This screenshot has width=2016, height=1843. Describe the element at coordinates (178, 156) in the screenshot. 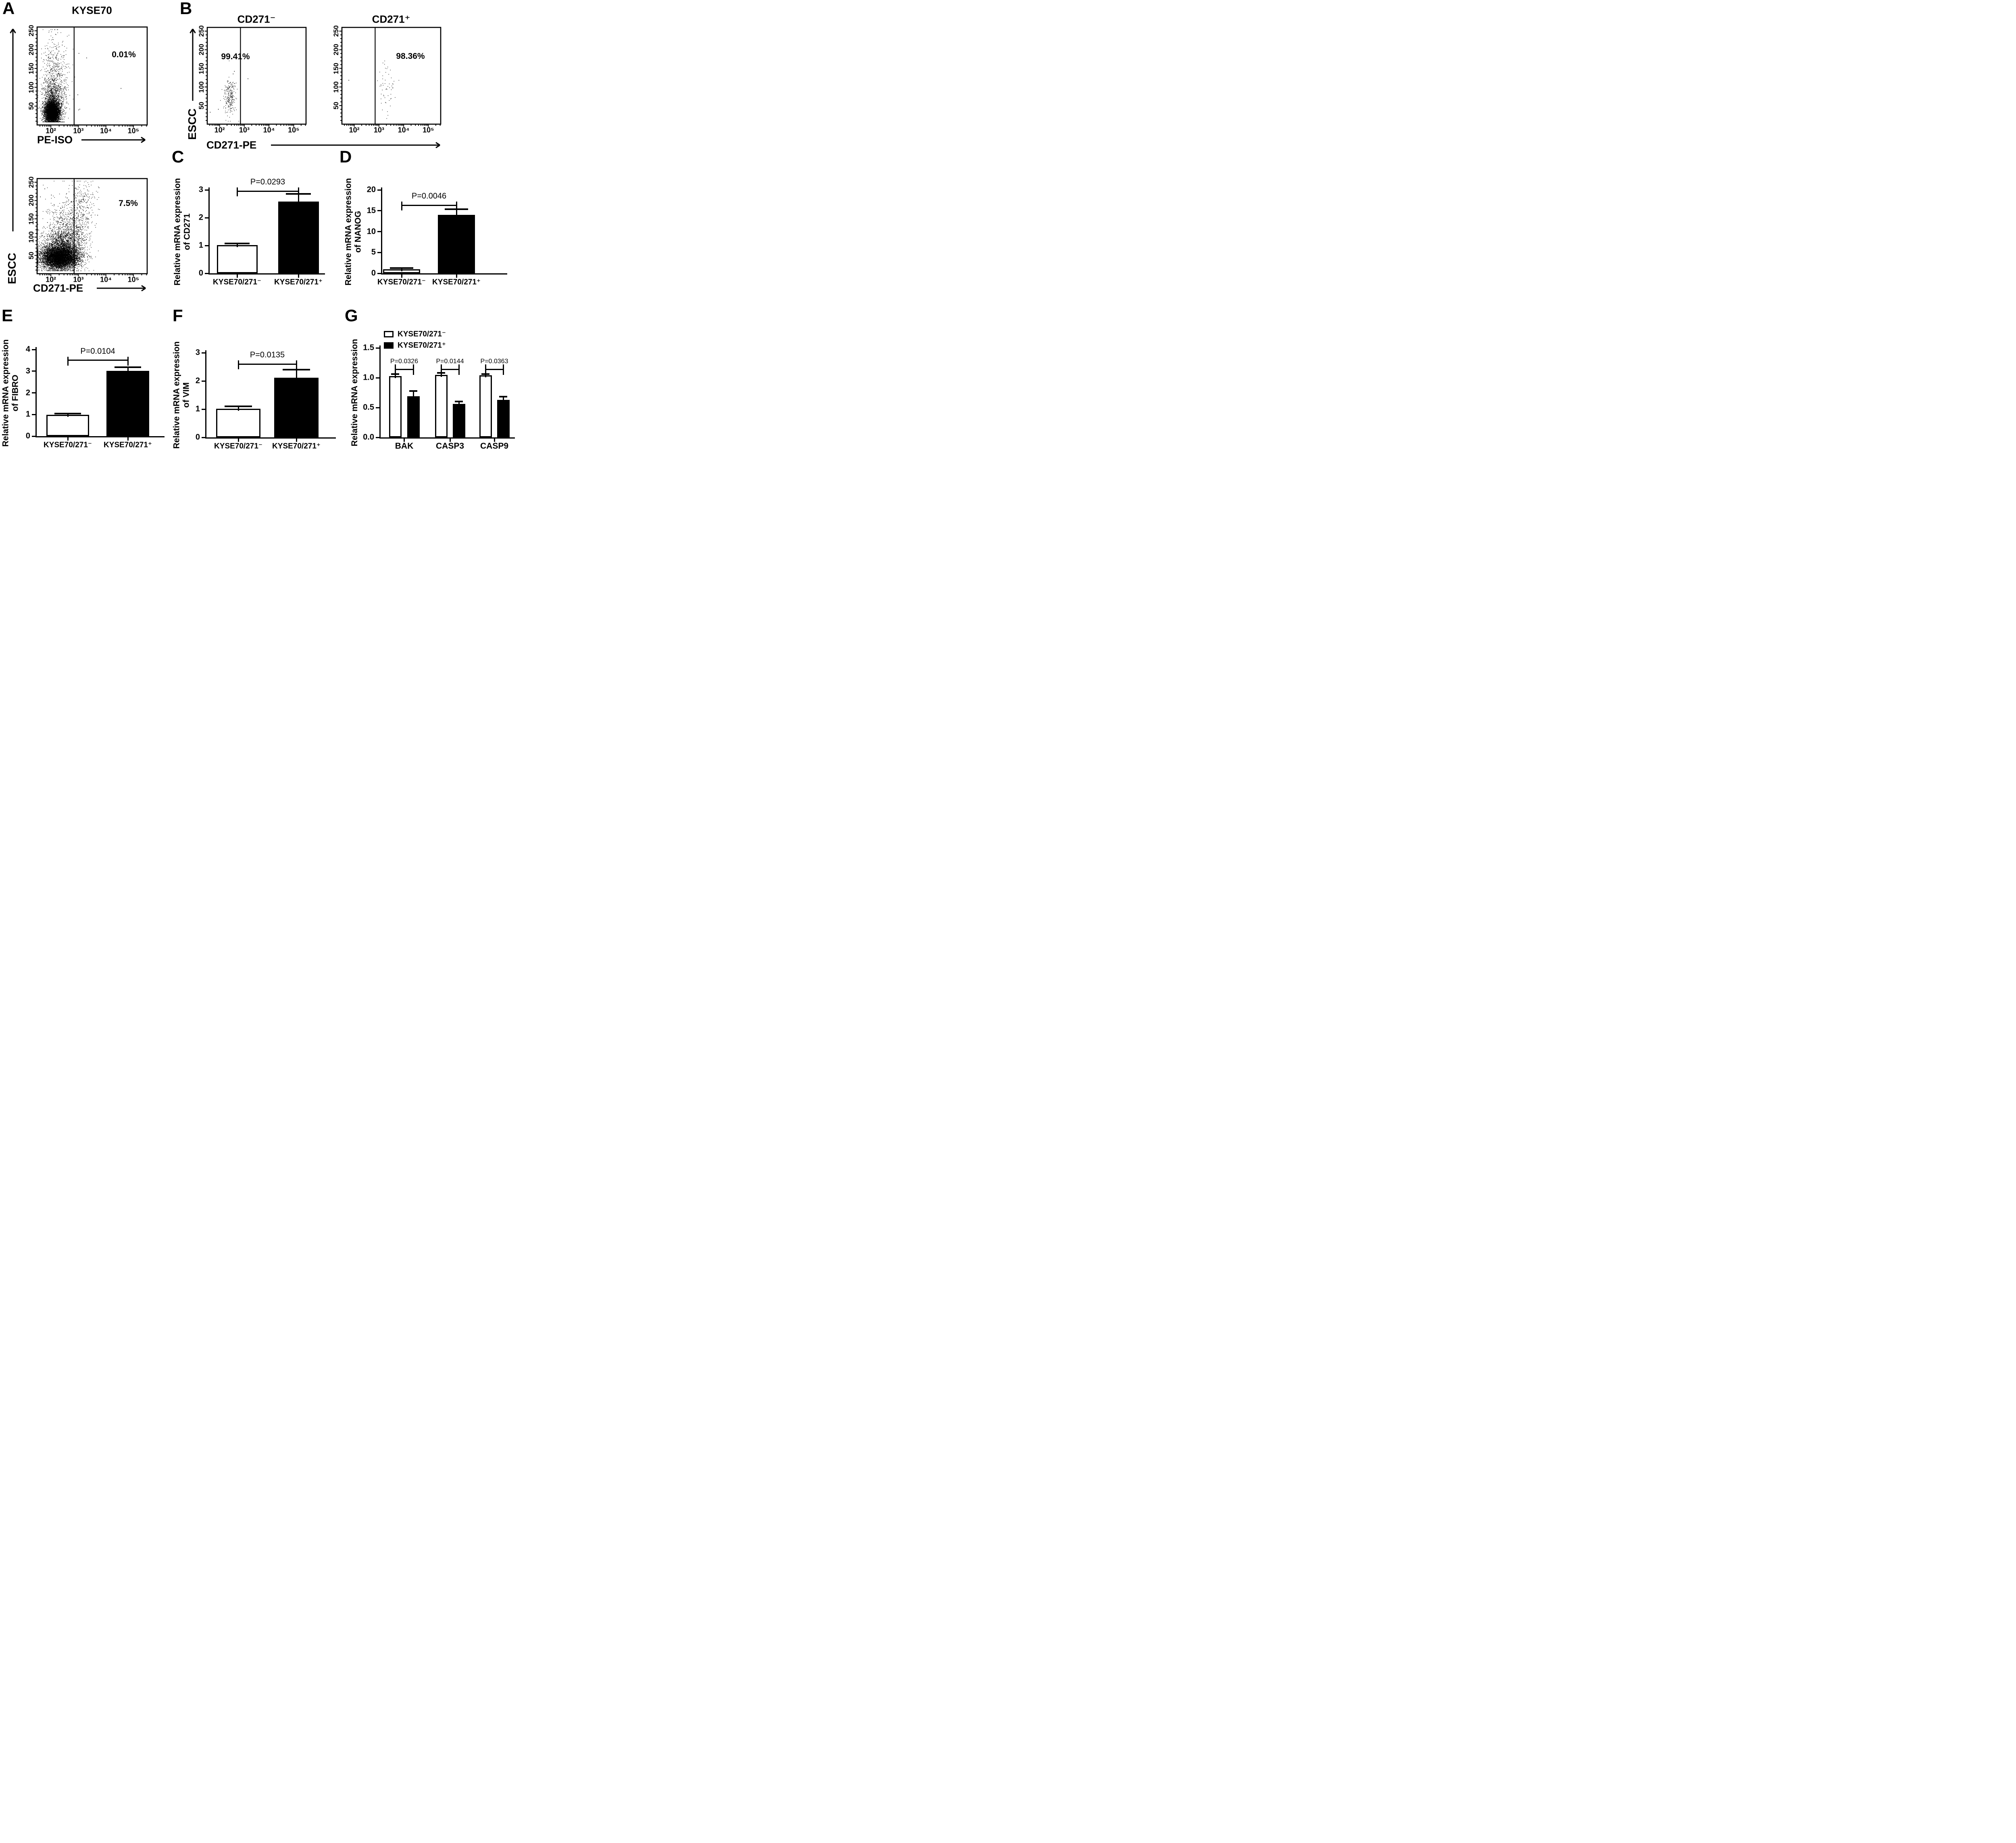

I see `panel-label-c: C` at that location.